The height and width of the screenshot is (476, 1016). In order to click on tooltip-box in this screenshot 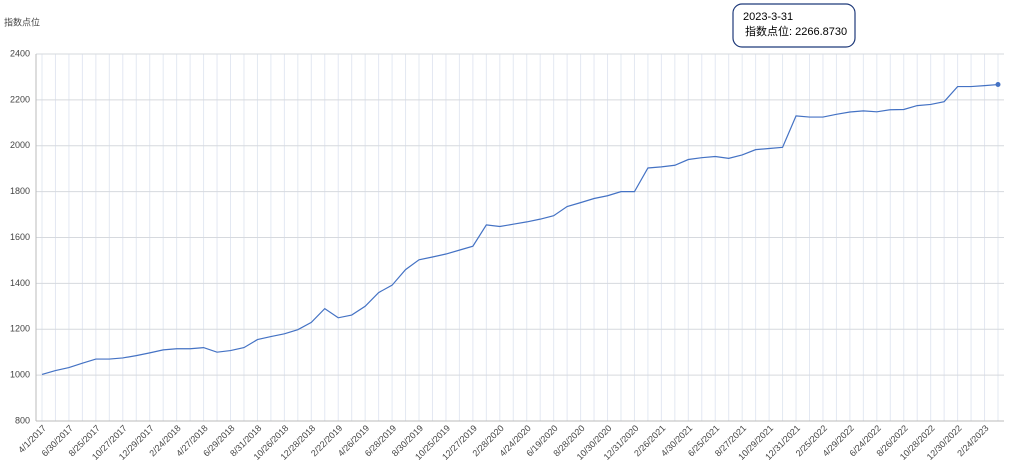, I will do `click(794, 25)`.